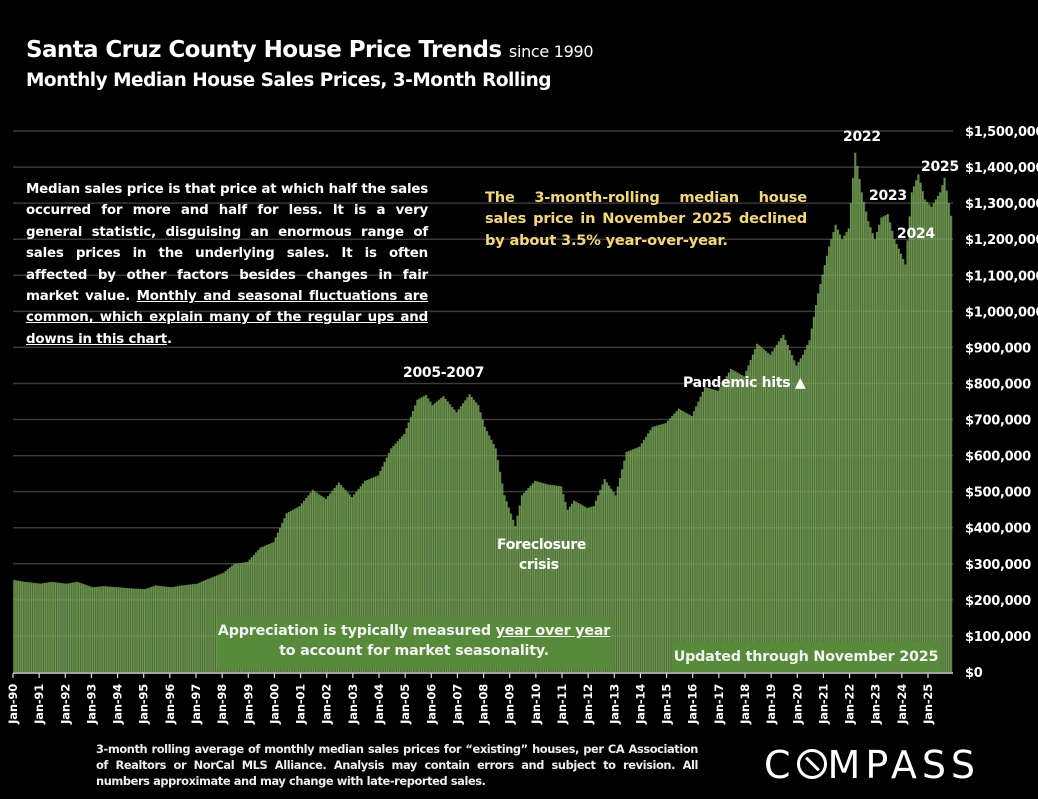 Image resolution: width=1038 pixels, height=799 pixels. I want to click on x-tick-label: Jan-19, so click(771, 704).